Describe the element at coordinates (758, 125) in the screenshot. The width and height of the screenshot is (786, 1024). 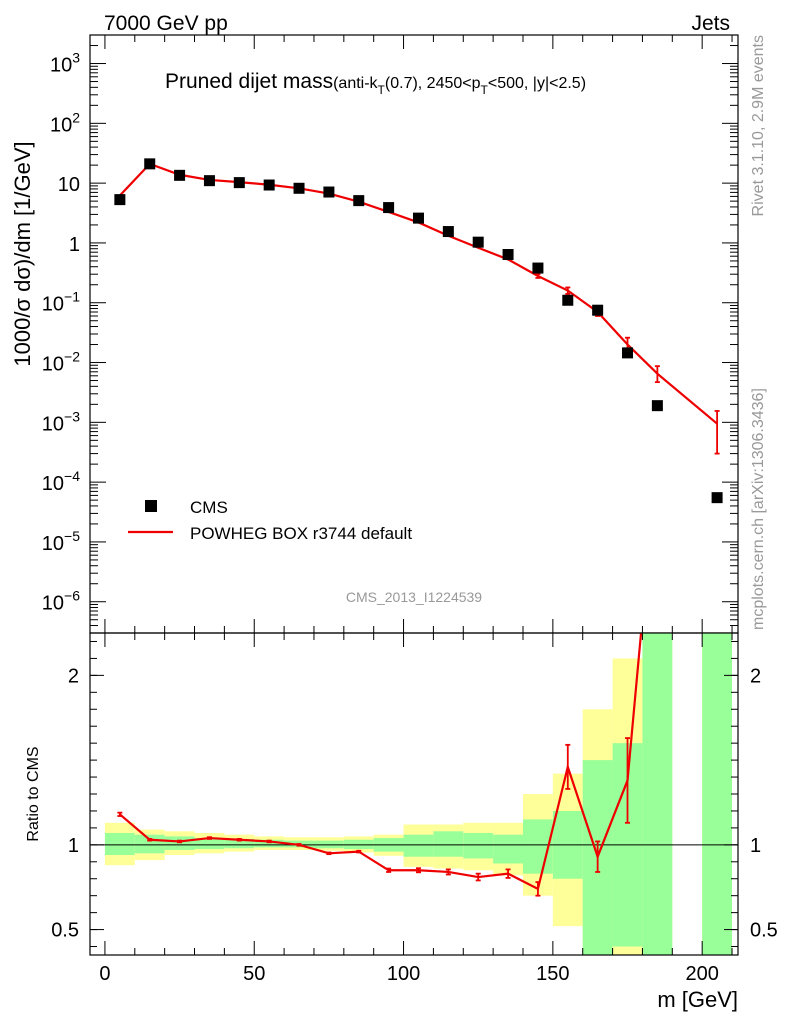
I see `side-label-rivet: Rivet 3.1.10, 2.9M events` at that location.